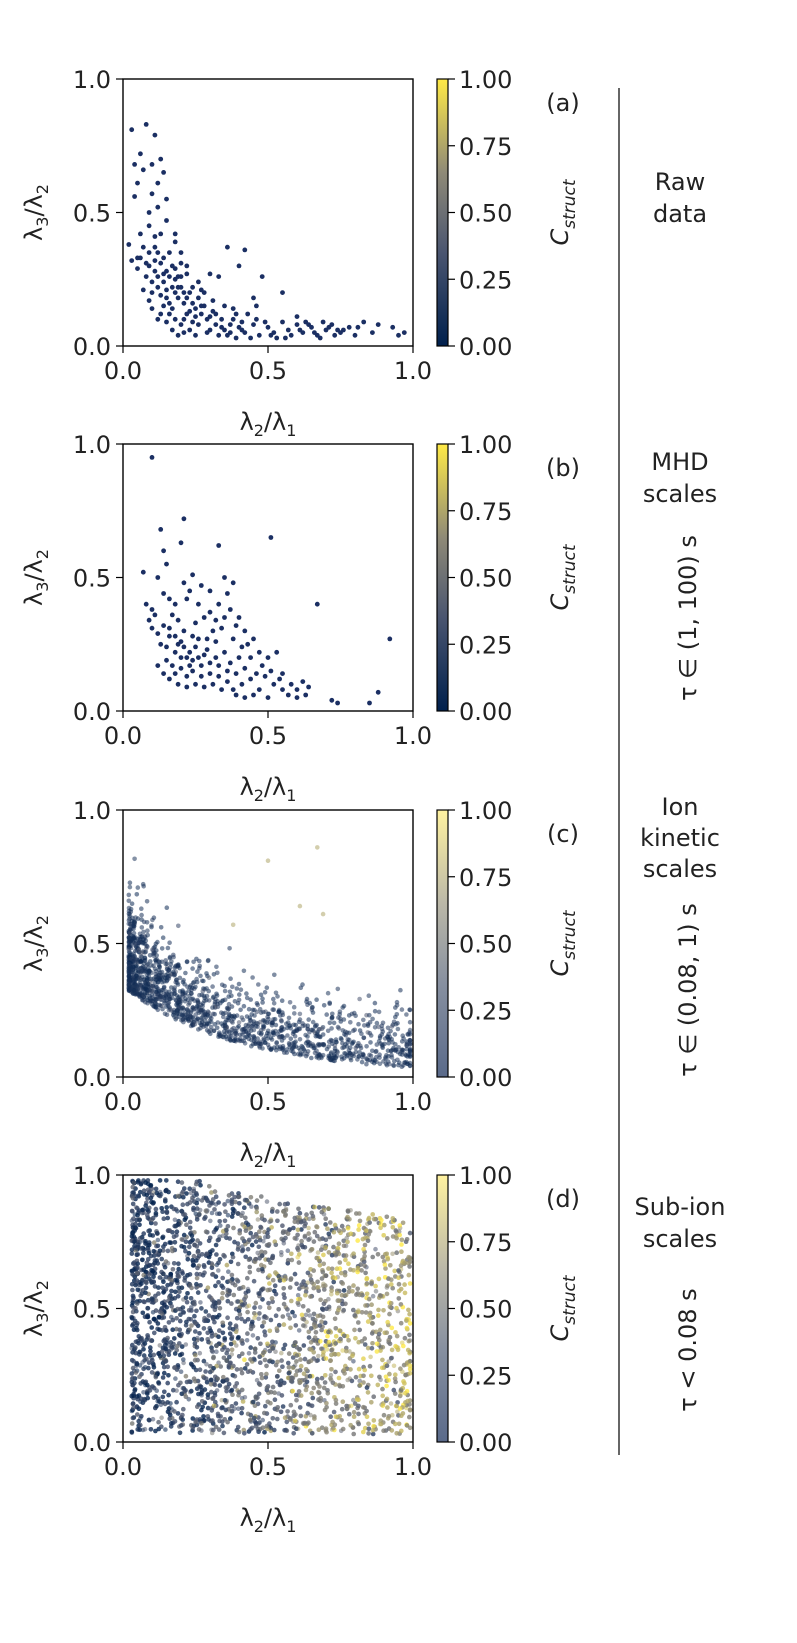 This screenshot has height=1643, width=797. I want to click on scale-label: MHD, so click(679, 462).